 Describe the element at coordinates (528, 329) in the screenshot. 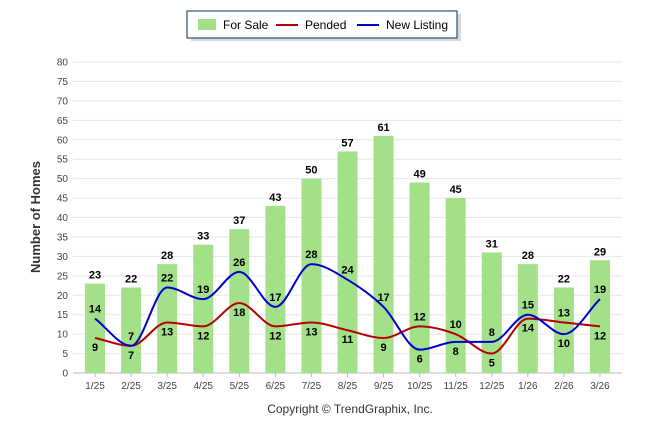

I see `value-label-pended: 14` at that location.